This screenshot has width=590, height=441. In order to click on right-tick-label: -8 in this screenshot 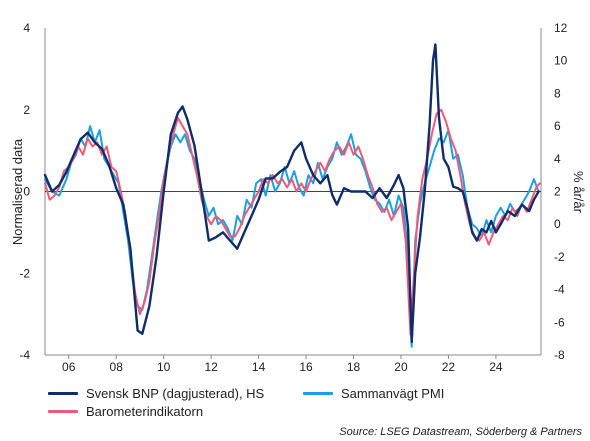, I will do `click(559, 355)`.